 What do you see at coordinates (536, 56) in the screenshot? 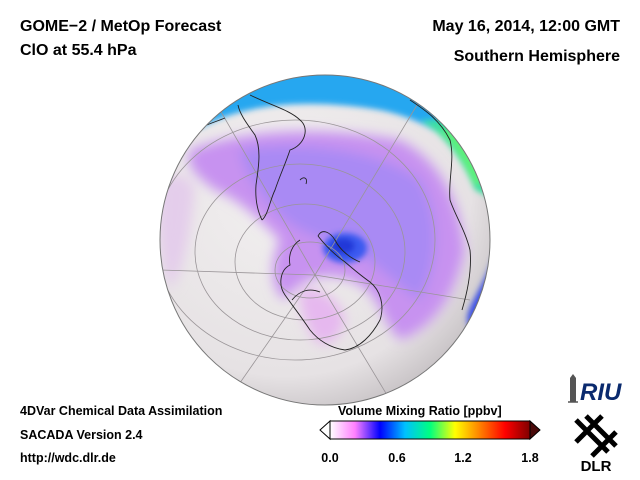
I see `region-label: Southern Hemisphere` at bounding box center [536, 56].